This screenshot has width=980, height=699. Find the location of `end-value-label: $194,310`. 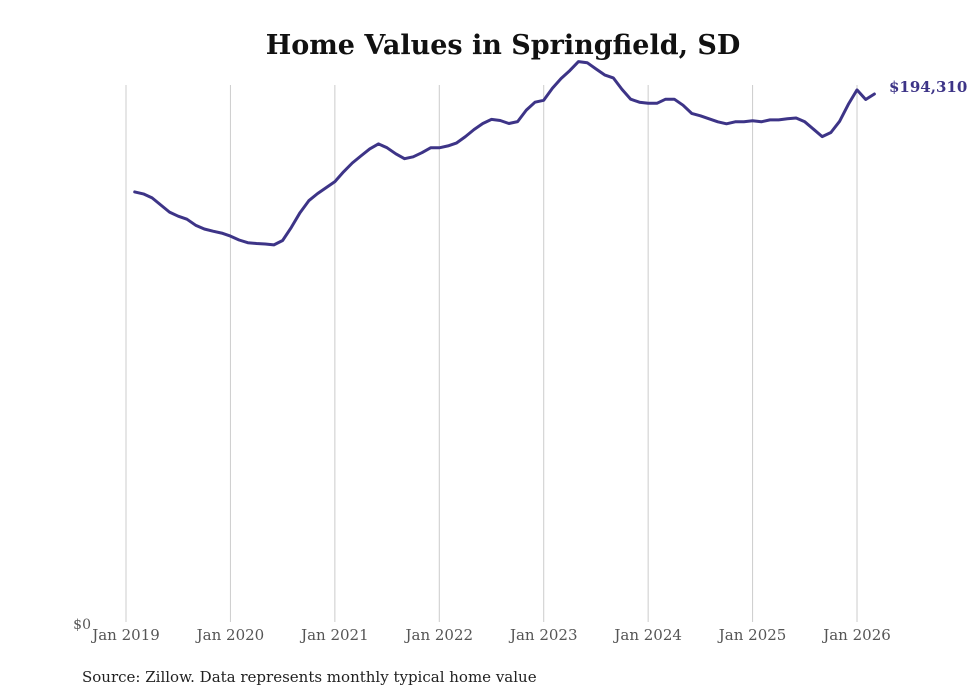

end-value-label: $194,310 is located at coordinates (928, 87).